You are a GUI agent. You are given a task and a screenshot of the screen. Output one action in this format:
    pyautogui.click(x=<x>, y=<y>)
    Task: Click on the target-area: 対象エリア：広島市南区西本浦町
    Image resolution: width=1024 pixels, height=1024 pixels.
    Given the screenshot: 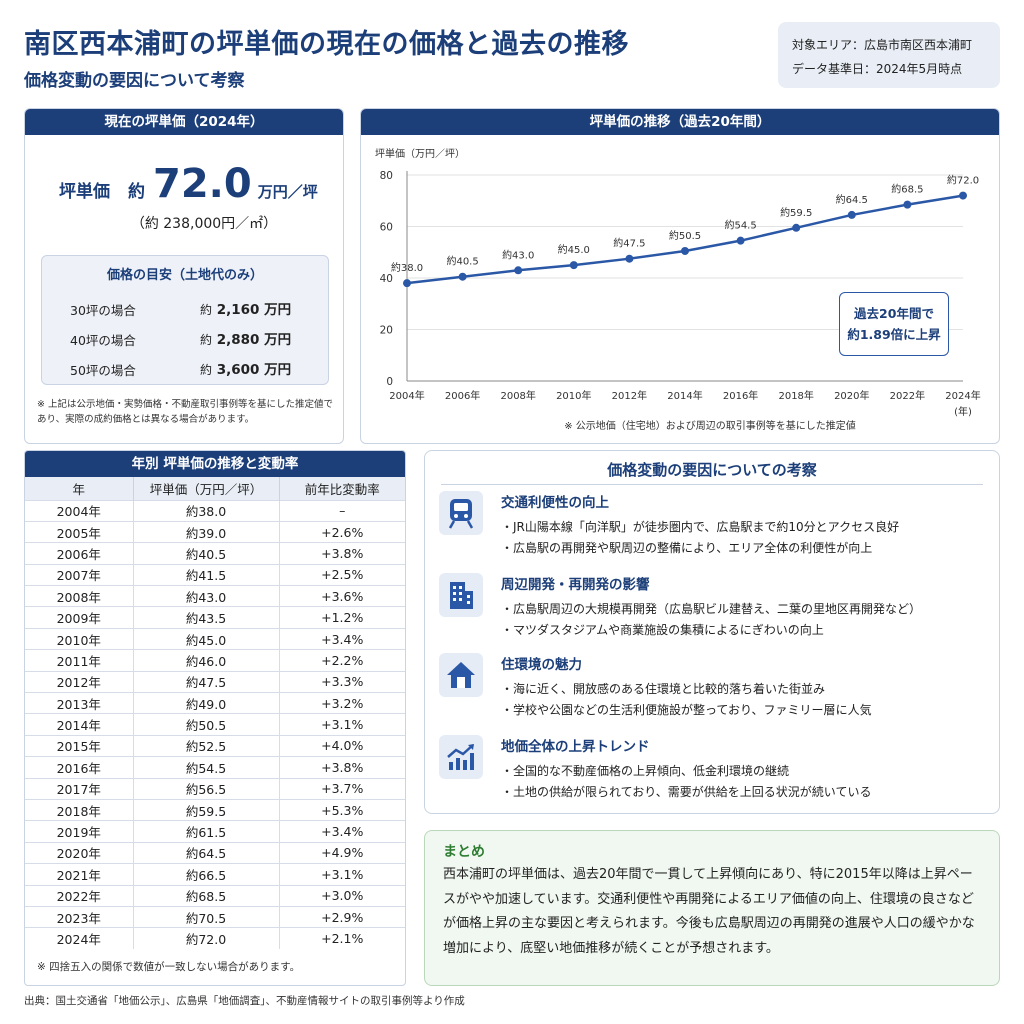 What is the action you would take?
    pyautogui.click(x=882, y=45)
    